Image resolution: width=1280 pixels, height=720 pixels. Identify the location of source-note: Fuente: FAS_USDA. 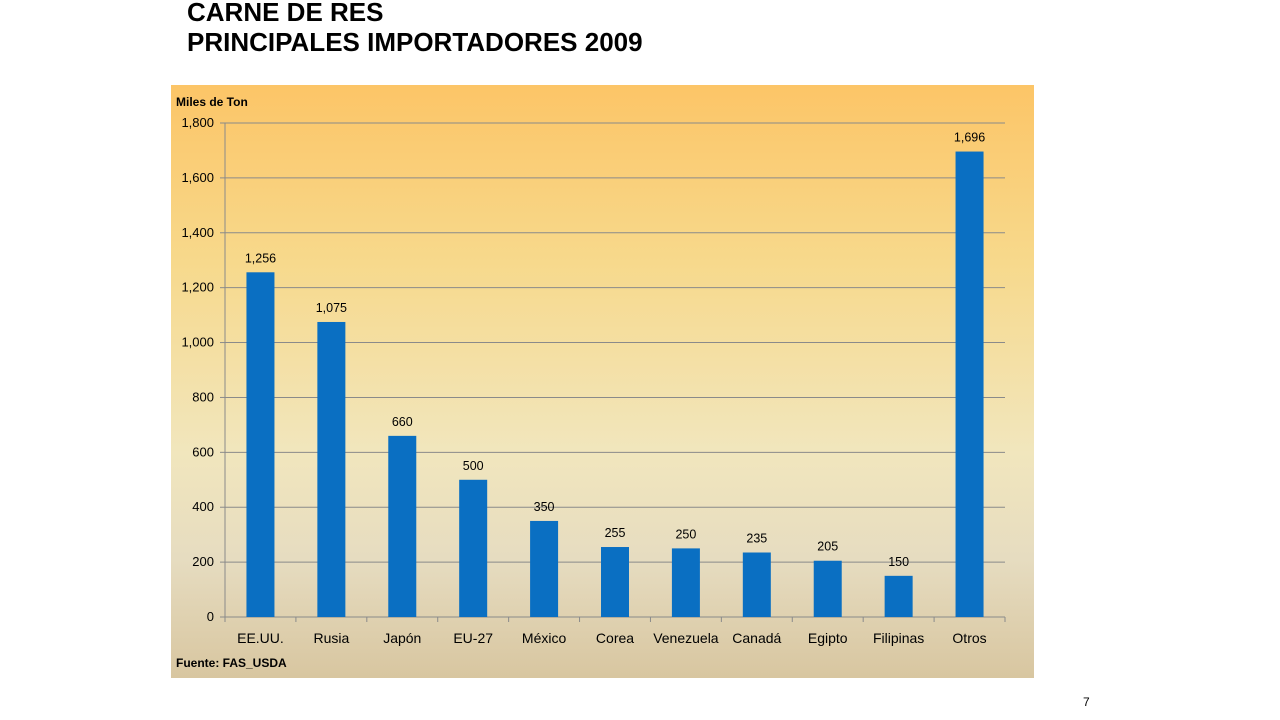
(231, 663).